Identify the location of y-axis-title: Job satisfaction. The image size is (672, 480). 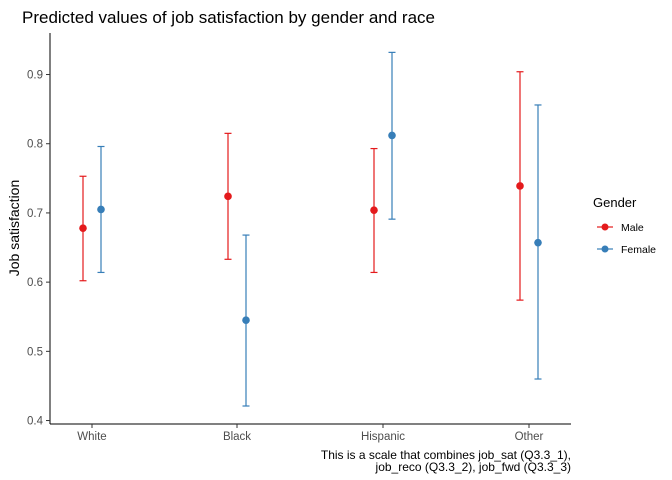
(14, 228).